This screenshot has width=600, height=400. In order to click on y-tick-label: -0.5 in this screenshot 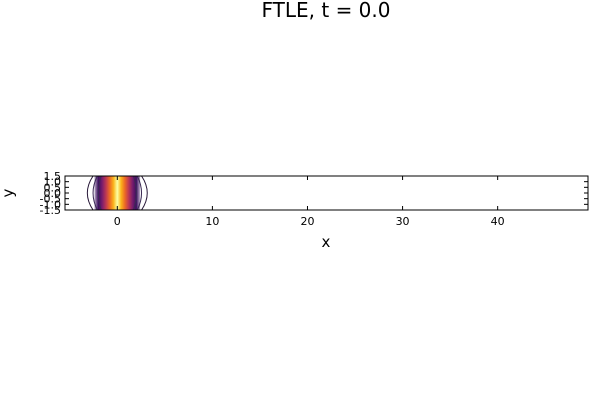, I will do `click(50, 199)`.